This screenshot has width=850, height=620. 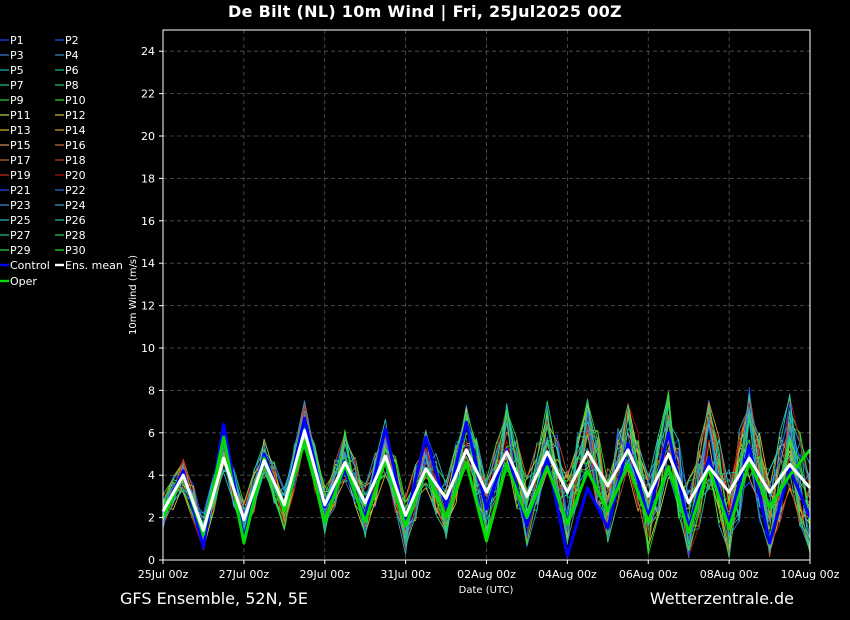 What do you see at coordinates (133, 295) in the screenshot?
I see `y-axis-label: 10m Wind (m/s)` at bounding box center [133, 295].